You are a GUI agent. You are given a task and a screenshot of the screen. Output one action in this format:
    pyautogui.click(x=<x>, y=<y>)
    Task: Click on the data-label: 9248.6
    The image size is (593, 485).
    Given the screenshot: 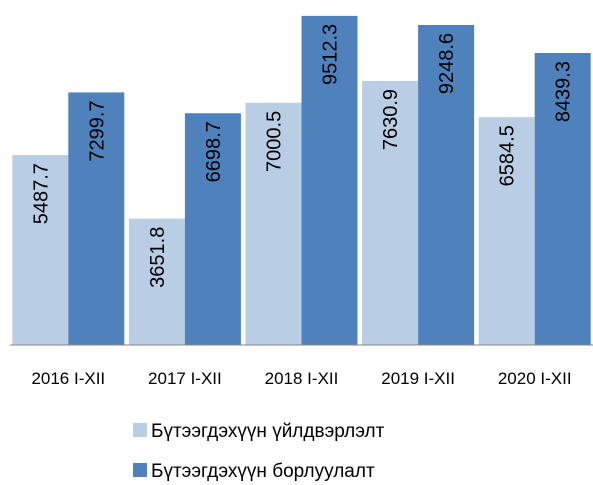 What is the action you would take?
    pyautogui.click(x=447, y=63)
    